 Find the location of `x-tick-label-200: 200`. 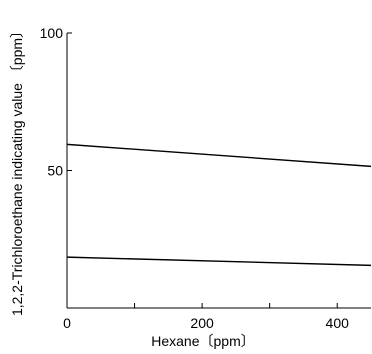

x-tick-label-200: 200 is located at coordinates (202, 323).